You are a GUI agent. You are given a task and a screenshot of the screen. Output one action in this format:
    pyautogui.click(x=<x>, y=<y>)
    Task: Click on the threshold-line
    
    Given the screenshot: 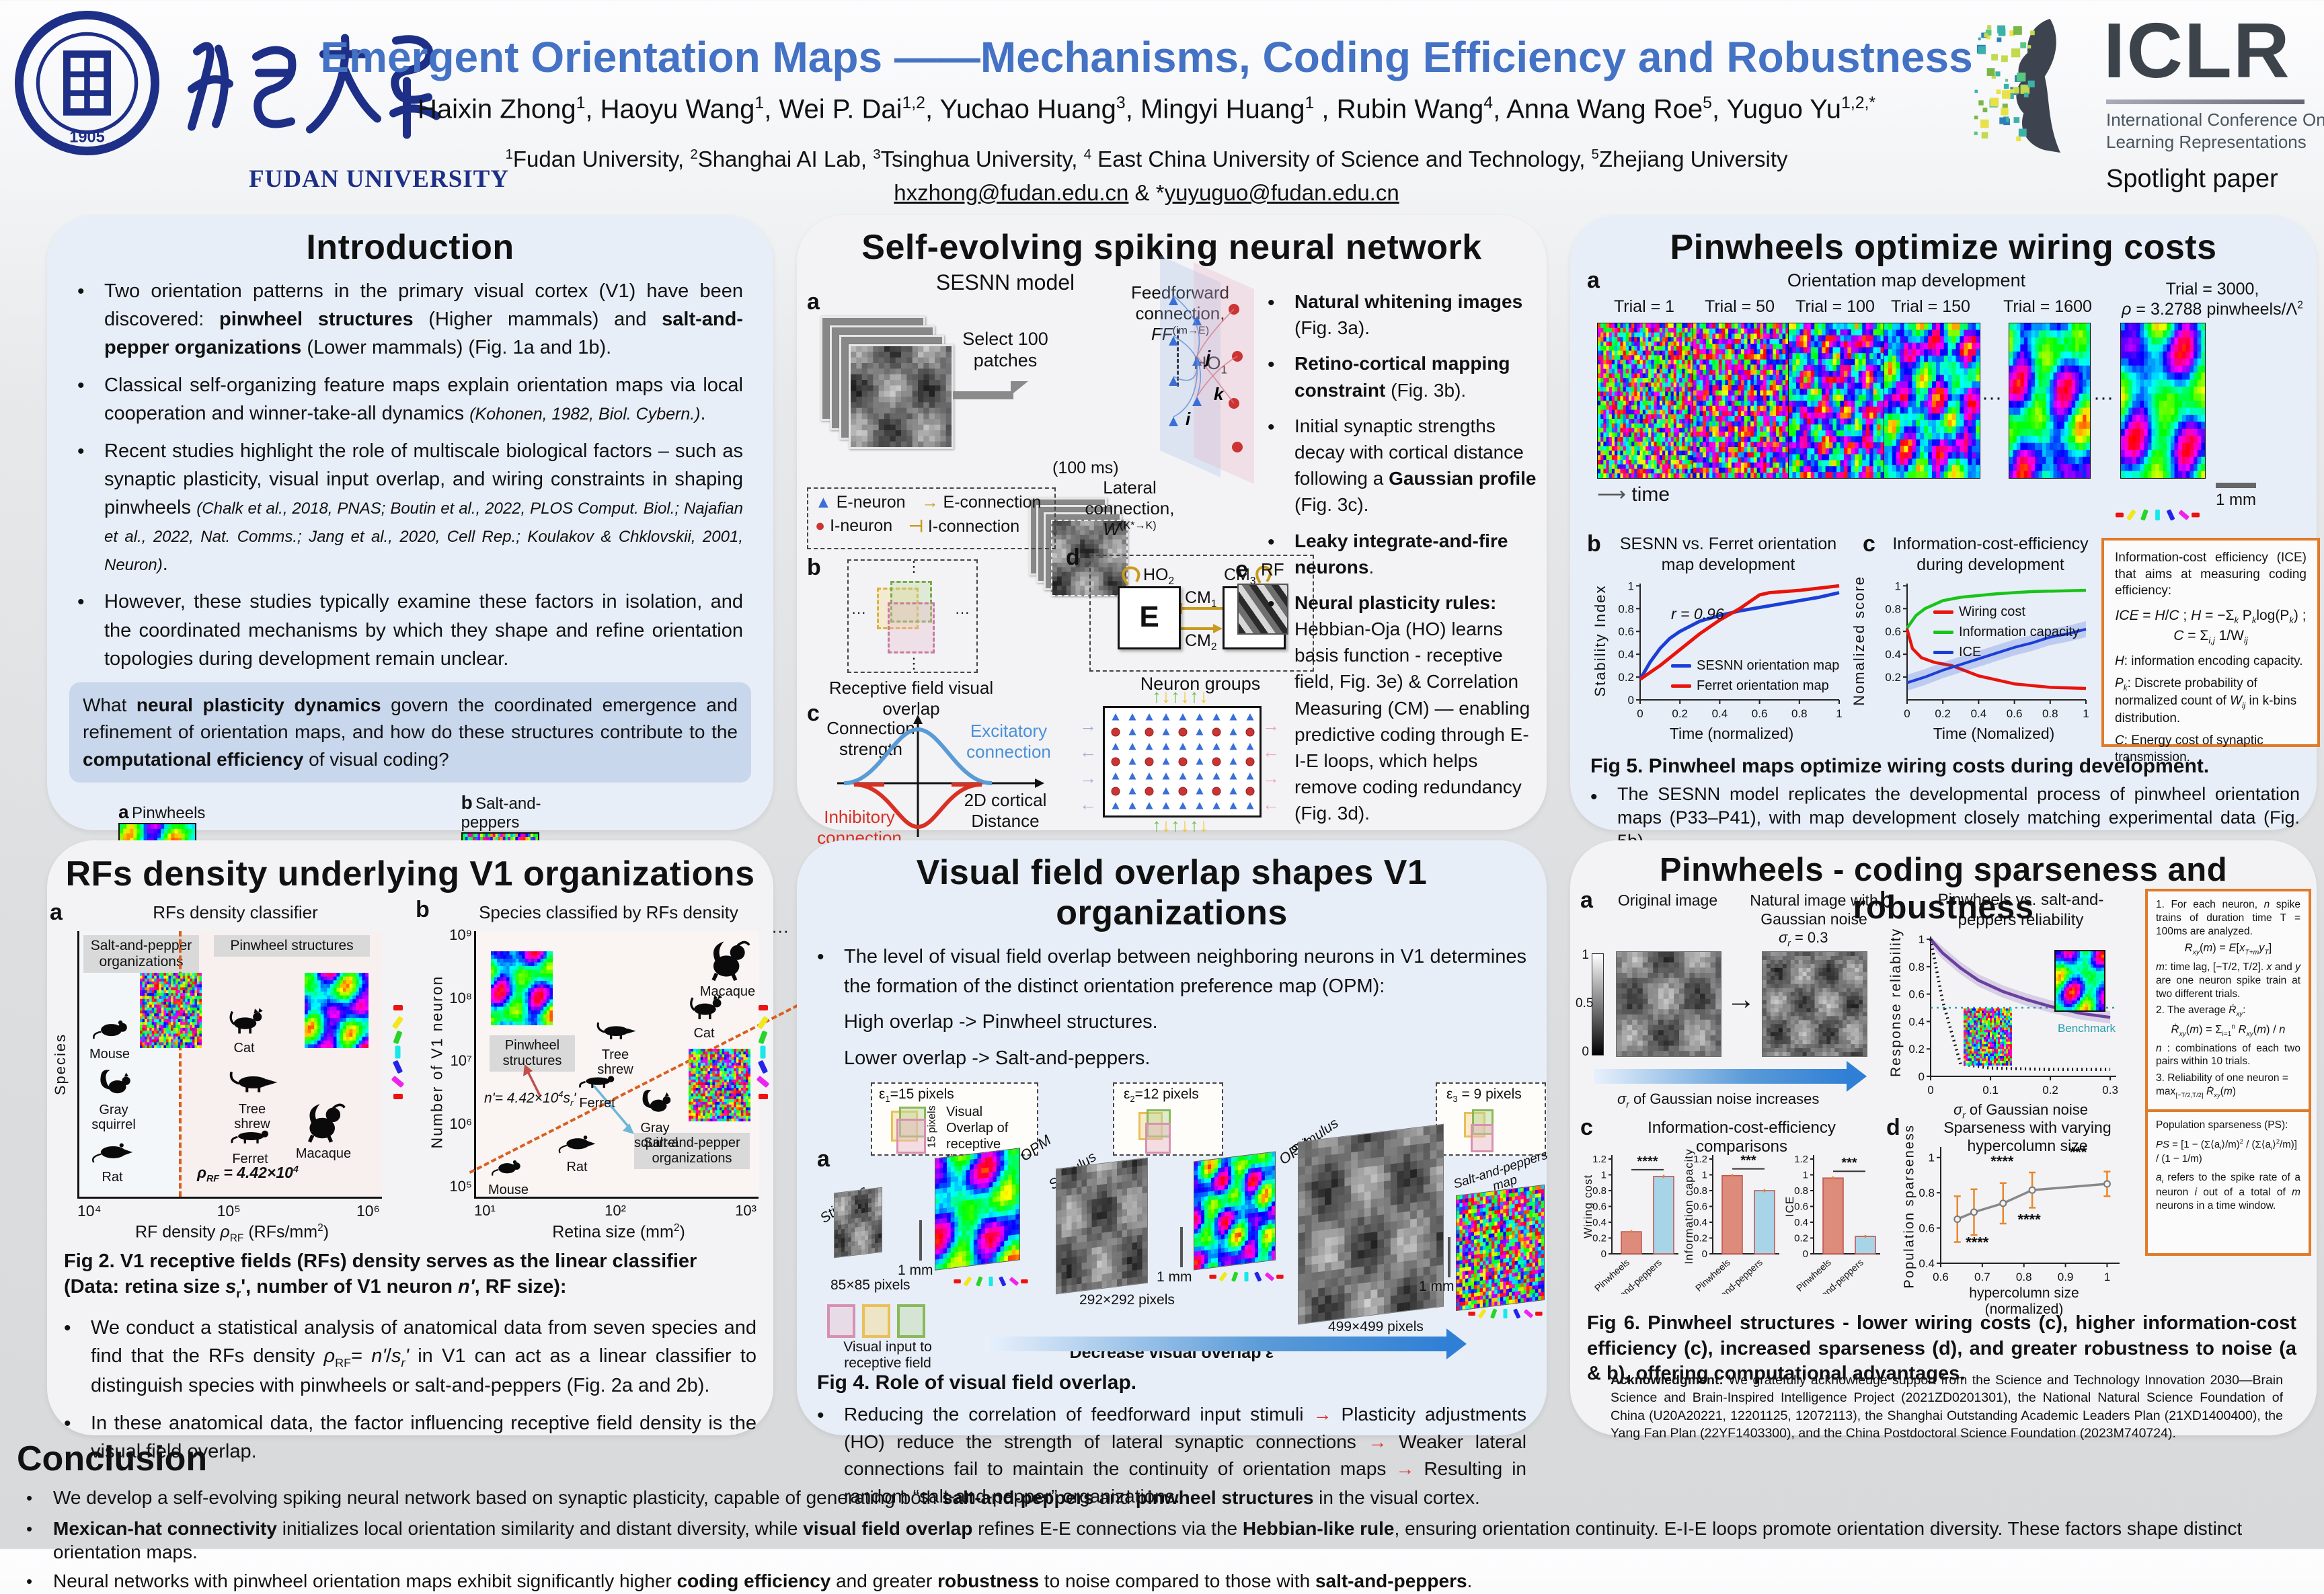 What is the action you would take?
    pyautogui.click(x=180, y=1064)
    